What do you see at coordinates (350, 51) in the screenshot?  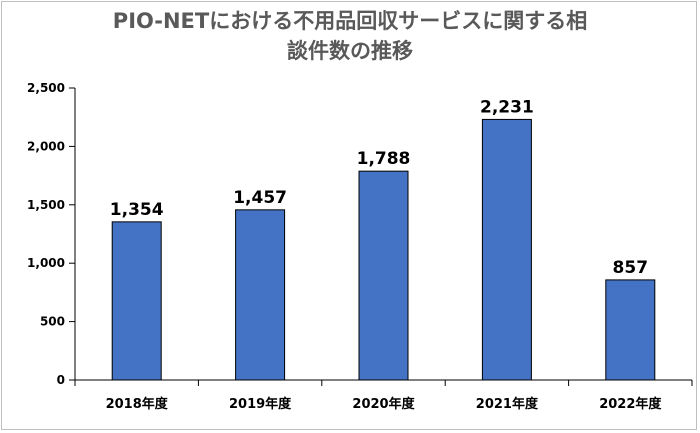 I see `chart-title-line-2: 談件数の推移` at bounding box center [350, 51].